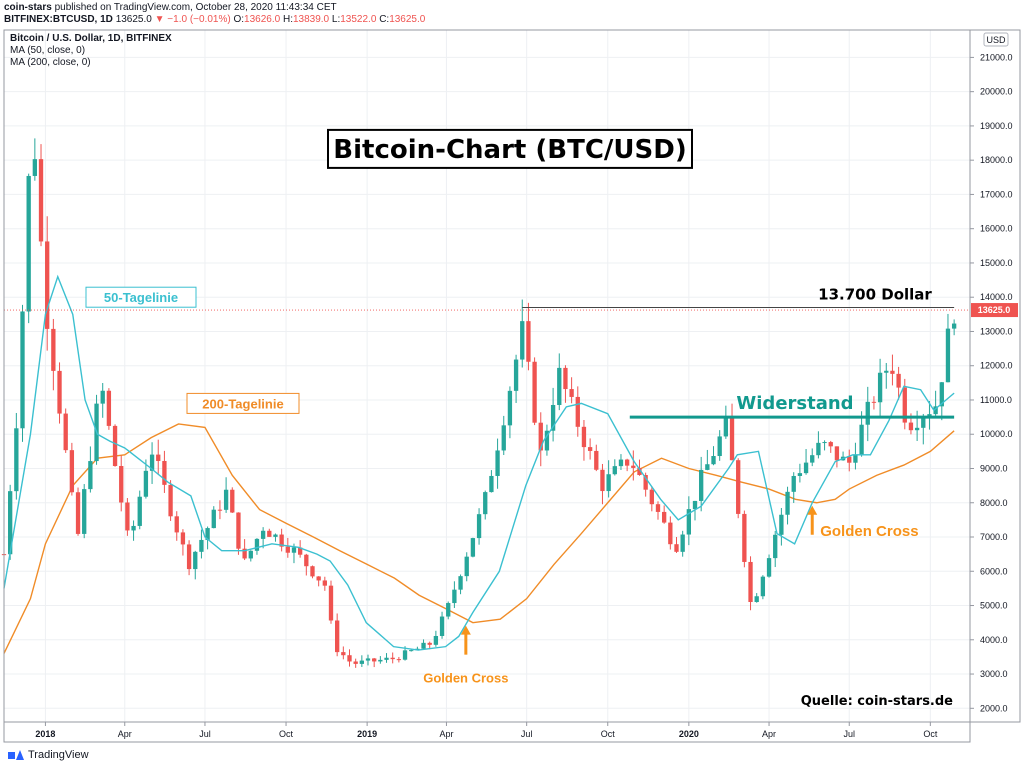 The image size is (1024, 768). I want to click on tradingview-brand: TradingView, so click(58, 755).